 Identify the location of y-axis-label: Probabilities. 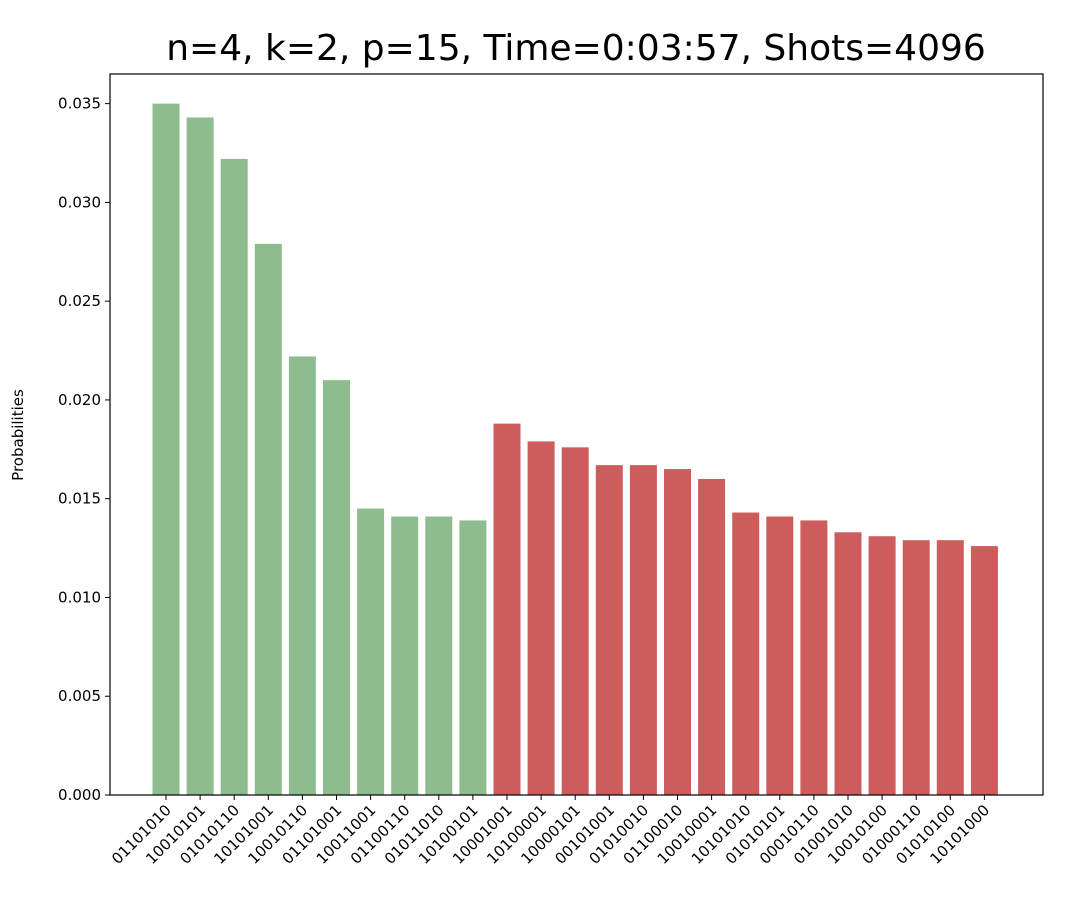
(18, 435).